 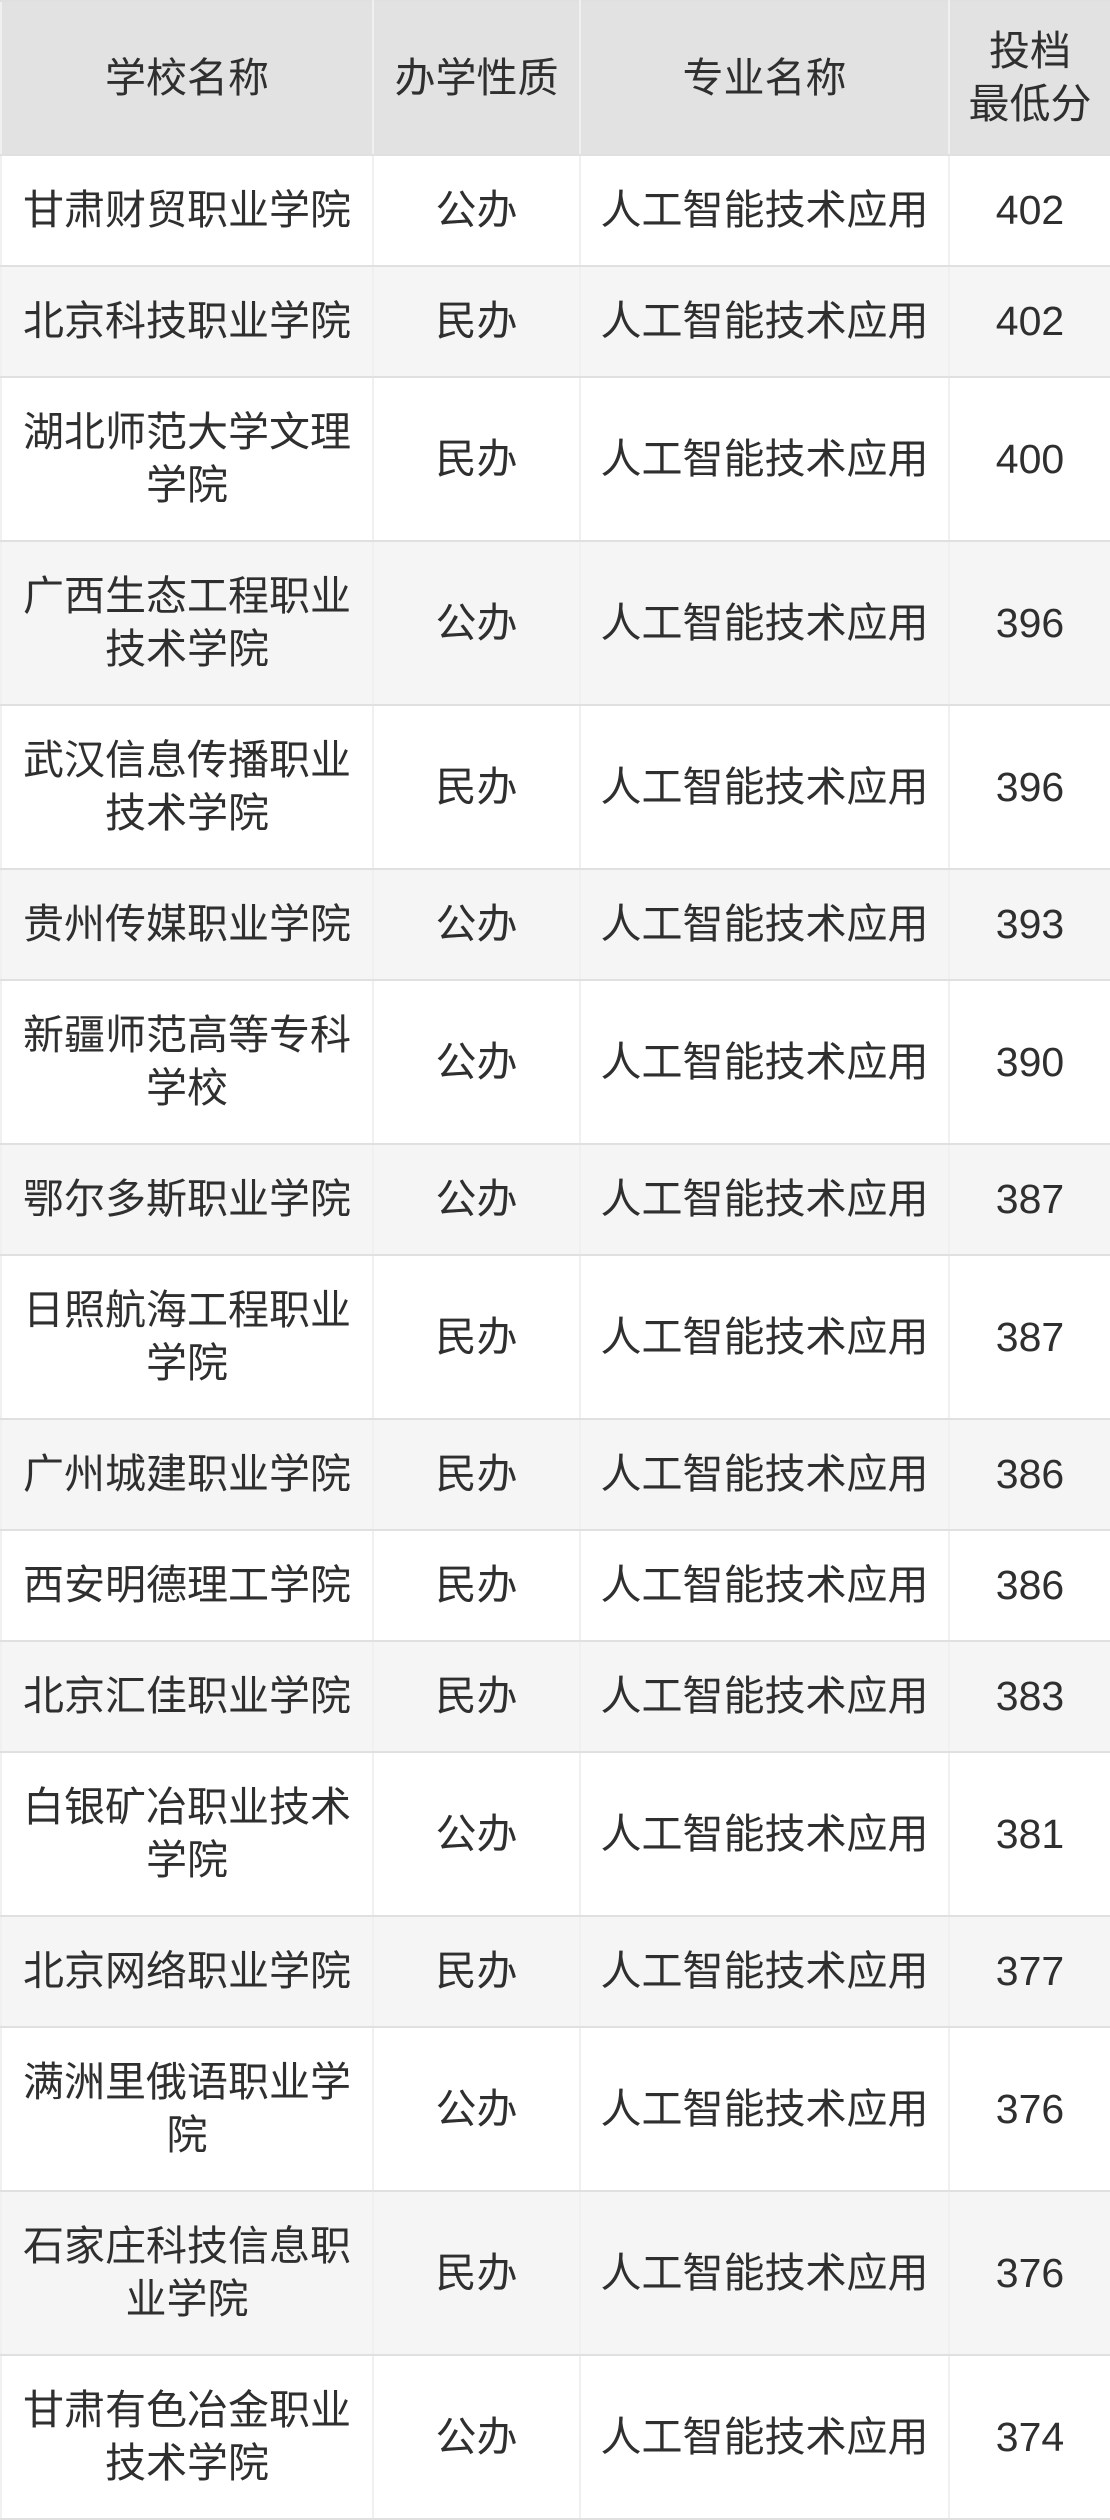 I want to click on table-row: 西安明德理工学院 民办 人工智能技术应用 386, so click(x=555, y=1585).